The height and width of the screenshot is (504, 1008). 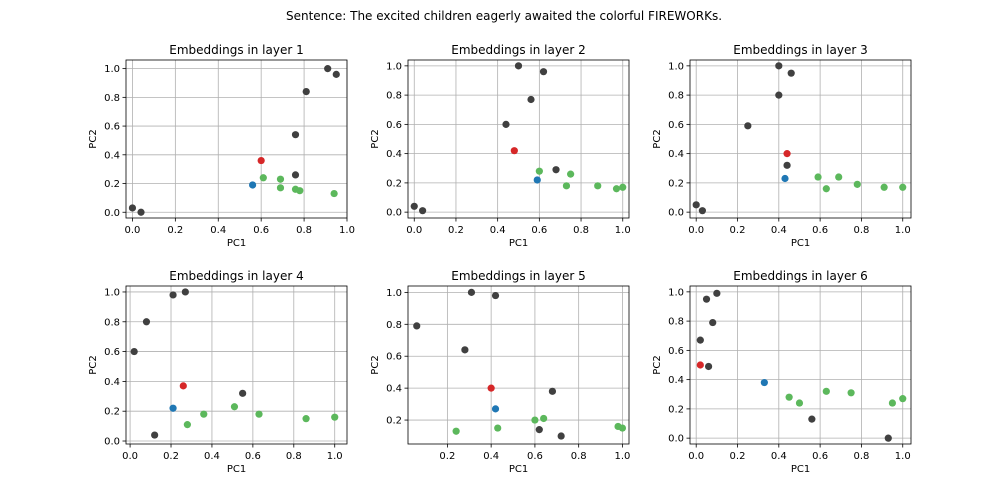 I want to click on chart-title: Embeddings in layer 5, so click(x=518, y=276).